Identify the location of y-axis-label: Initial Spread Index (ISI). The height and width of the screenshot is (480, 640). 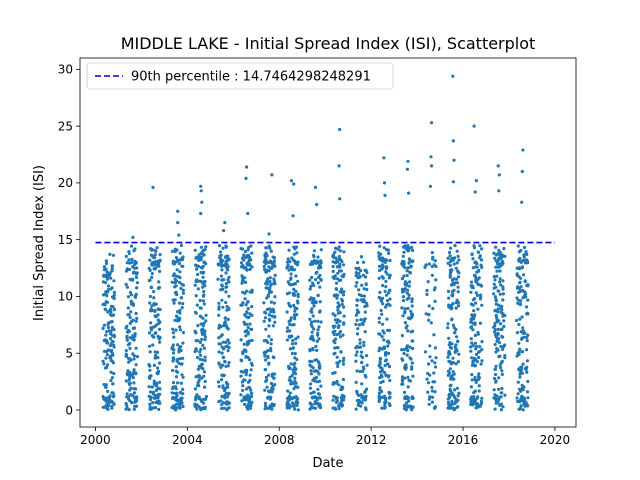
(39, 243).